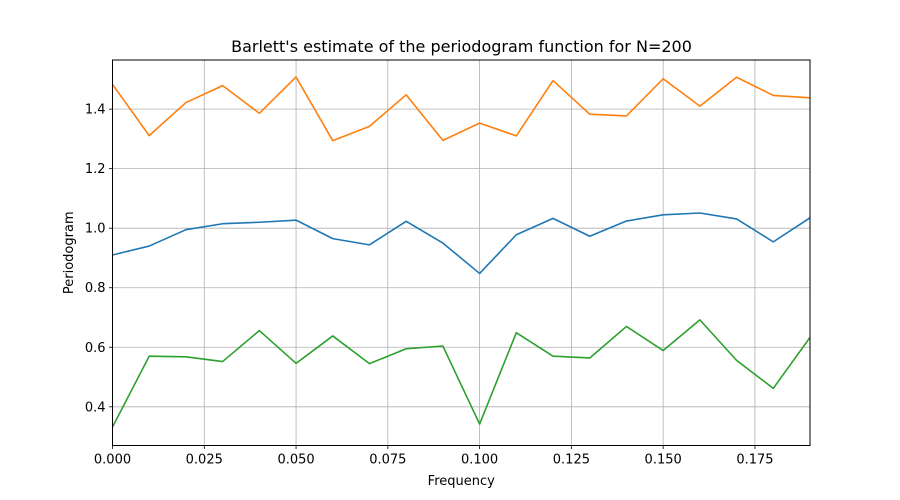 The width and height of the screenshot is (900, 500). What do you see at coordinates (95, 407) in the screenshot?
I see `y-tick-label: 0.4` at bounding box center [95, 407].